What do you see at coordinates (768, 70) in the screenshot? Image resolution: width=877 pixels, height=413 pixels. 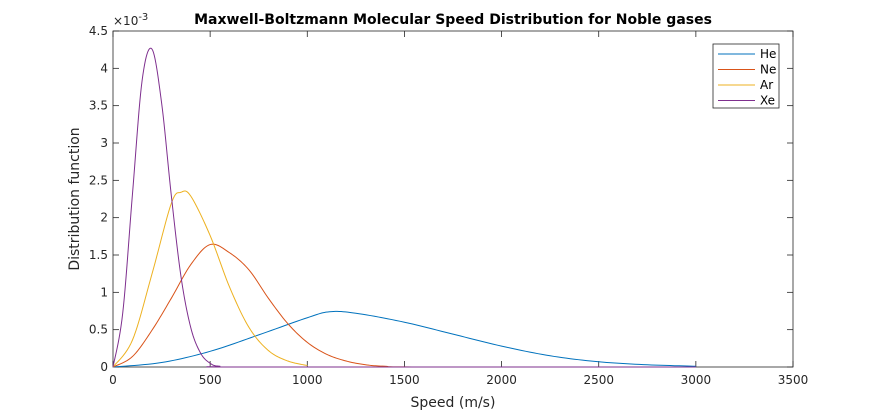 I see `legend-label-ne: Ne` at bounding box center [768, 70].